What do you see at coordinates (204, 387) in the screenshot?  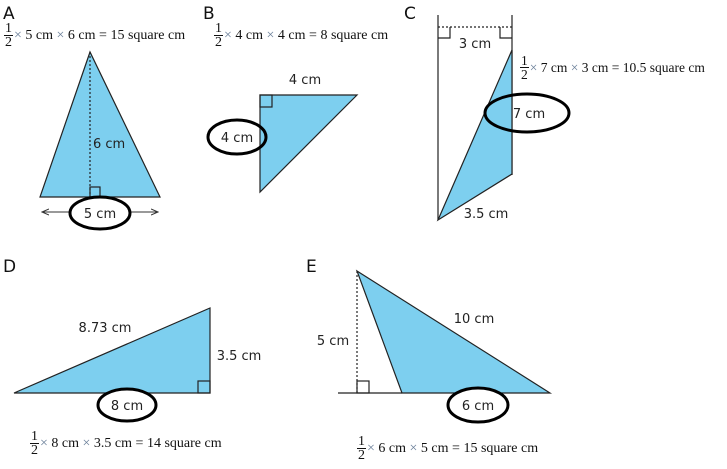 I see `right-angle-d` at bounding box center [204, 387].